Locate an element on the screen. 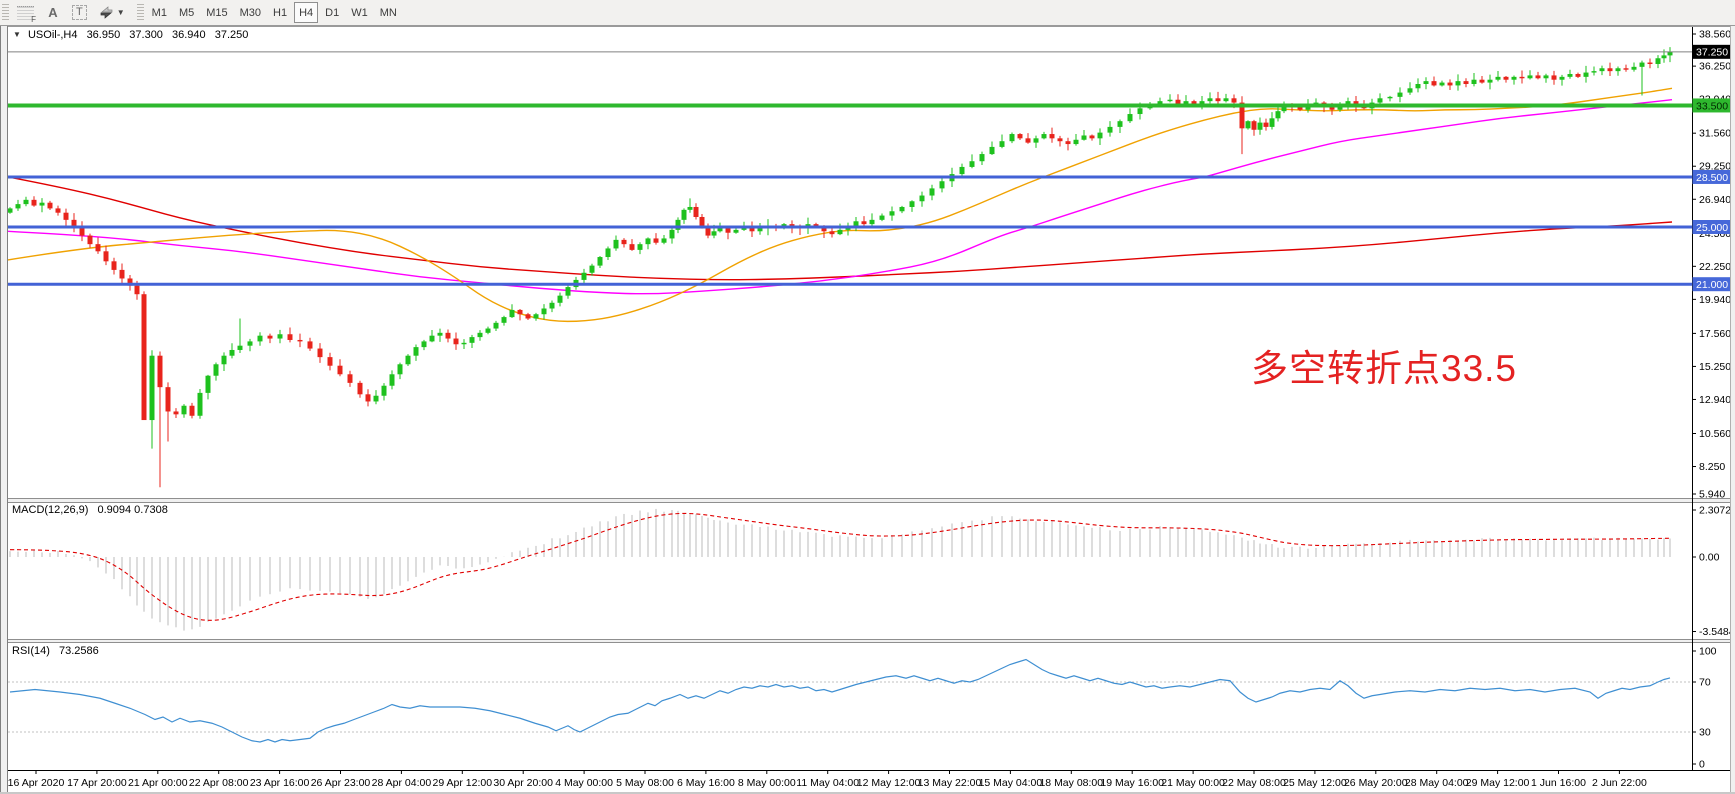 The image size is (1735, 794). time-label: 5 May 08:00 is located at coordinates (645, 783).